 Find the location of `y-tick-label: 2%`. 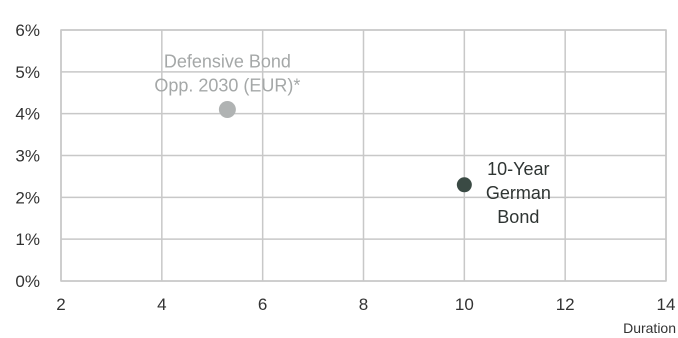

y-tick-label: 2% is located at coordinates (27, 197).